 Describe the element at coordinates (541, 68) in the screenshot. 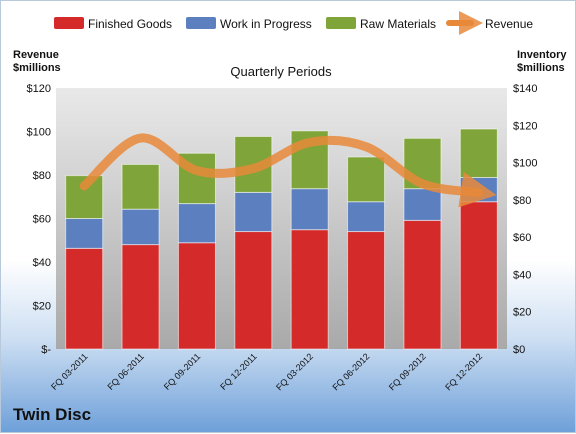

I see `right-axis-title-line2: $millions` at that location.